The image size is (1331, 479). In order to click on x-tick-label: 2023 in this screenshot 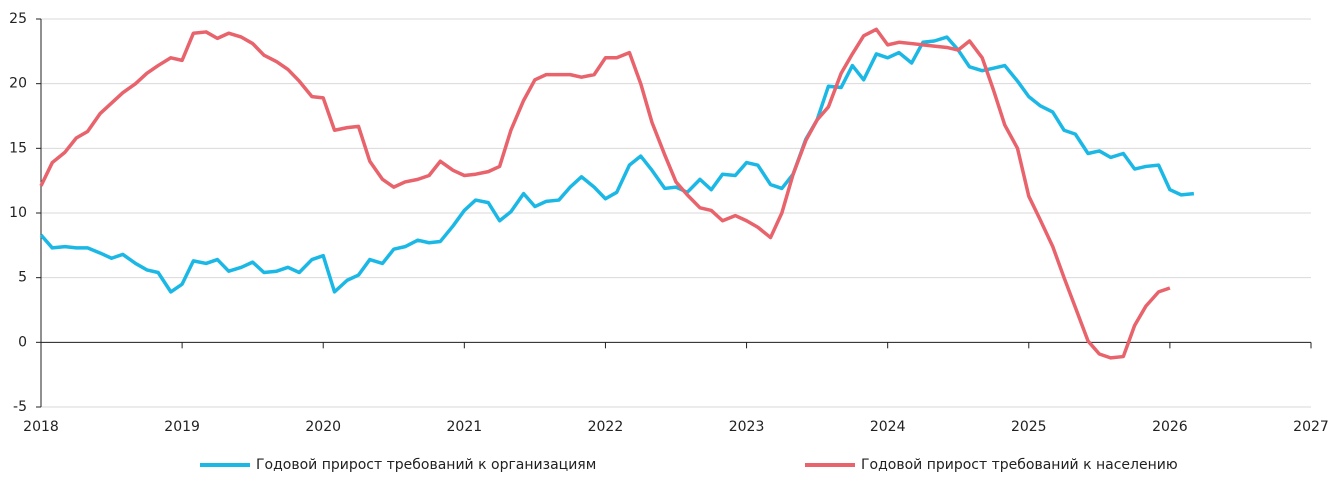, I will do `click(747, 427)`.